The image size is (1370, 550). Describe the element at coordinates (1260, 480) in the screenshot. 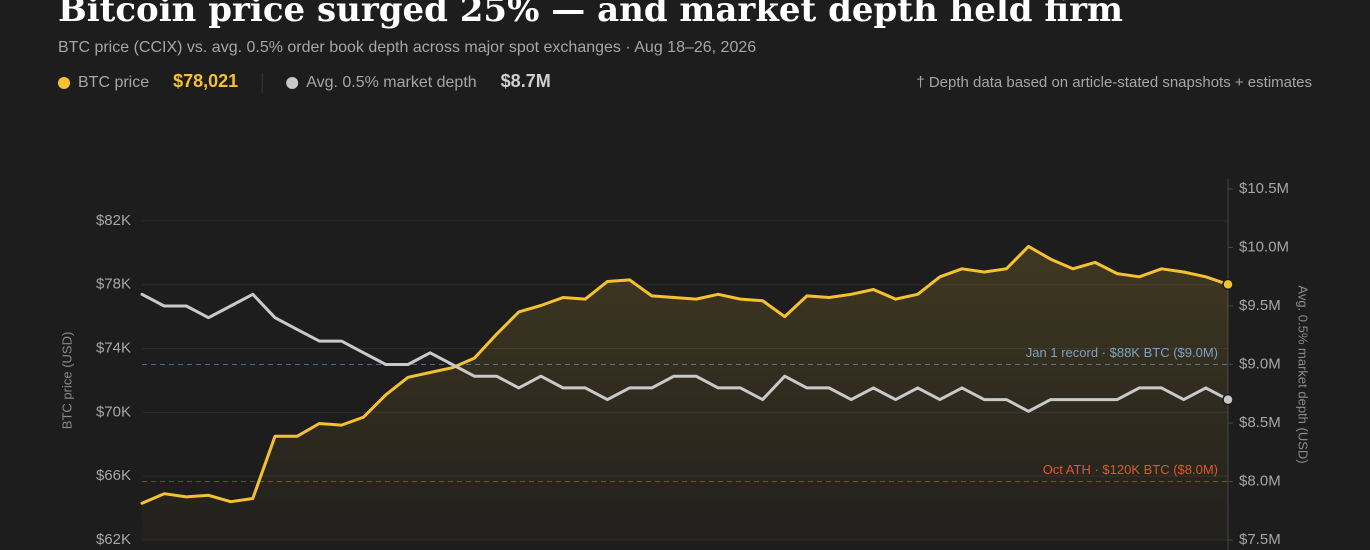

I see `y2-tick-label: $8.0M` at that location.